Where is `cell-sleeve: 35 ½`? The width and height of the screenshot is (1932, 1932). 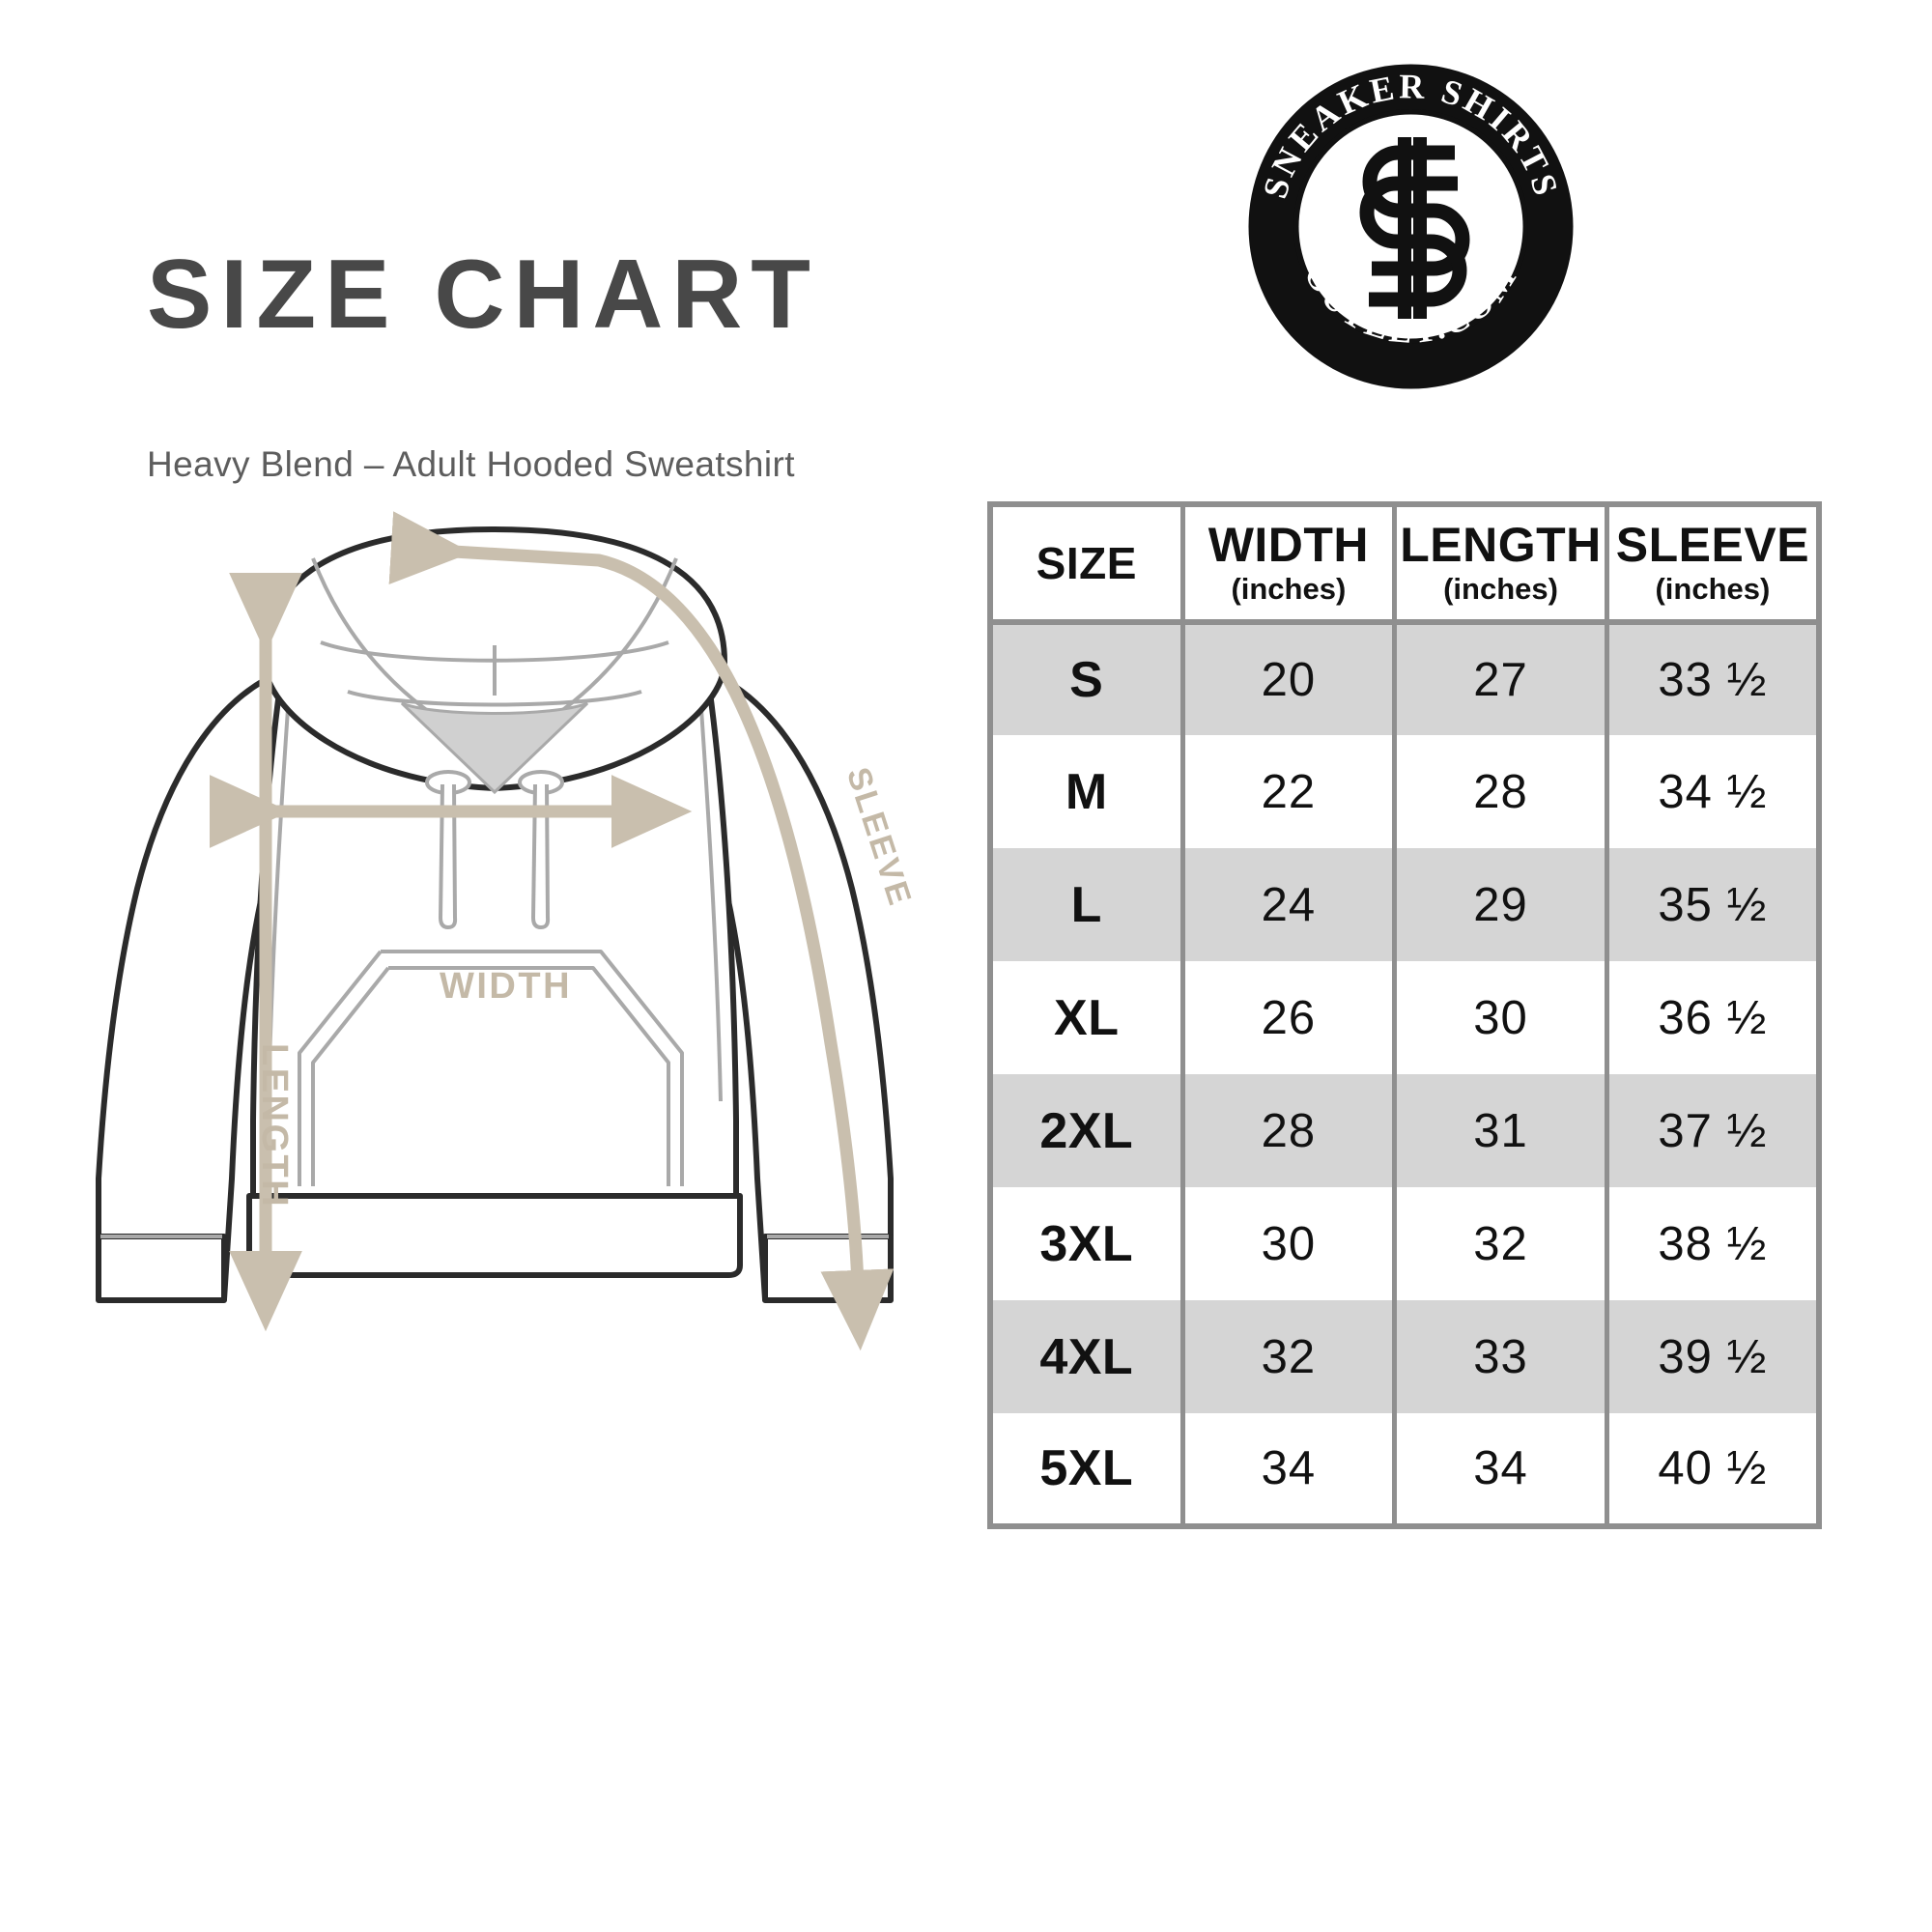 cell-sleeve: 35 ½ is located at coordinates (1711, 904).